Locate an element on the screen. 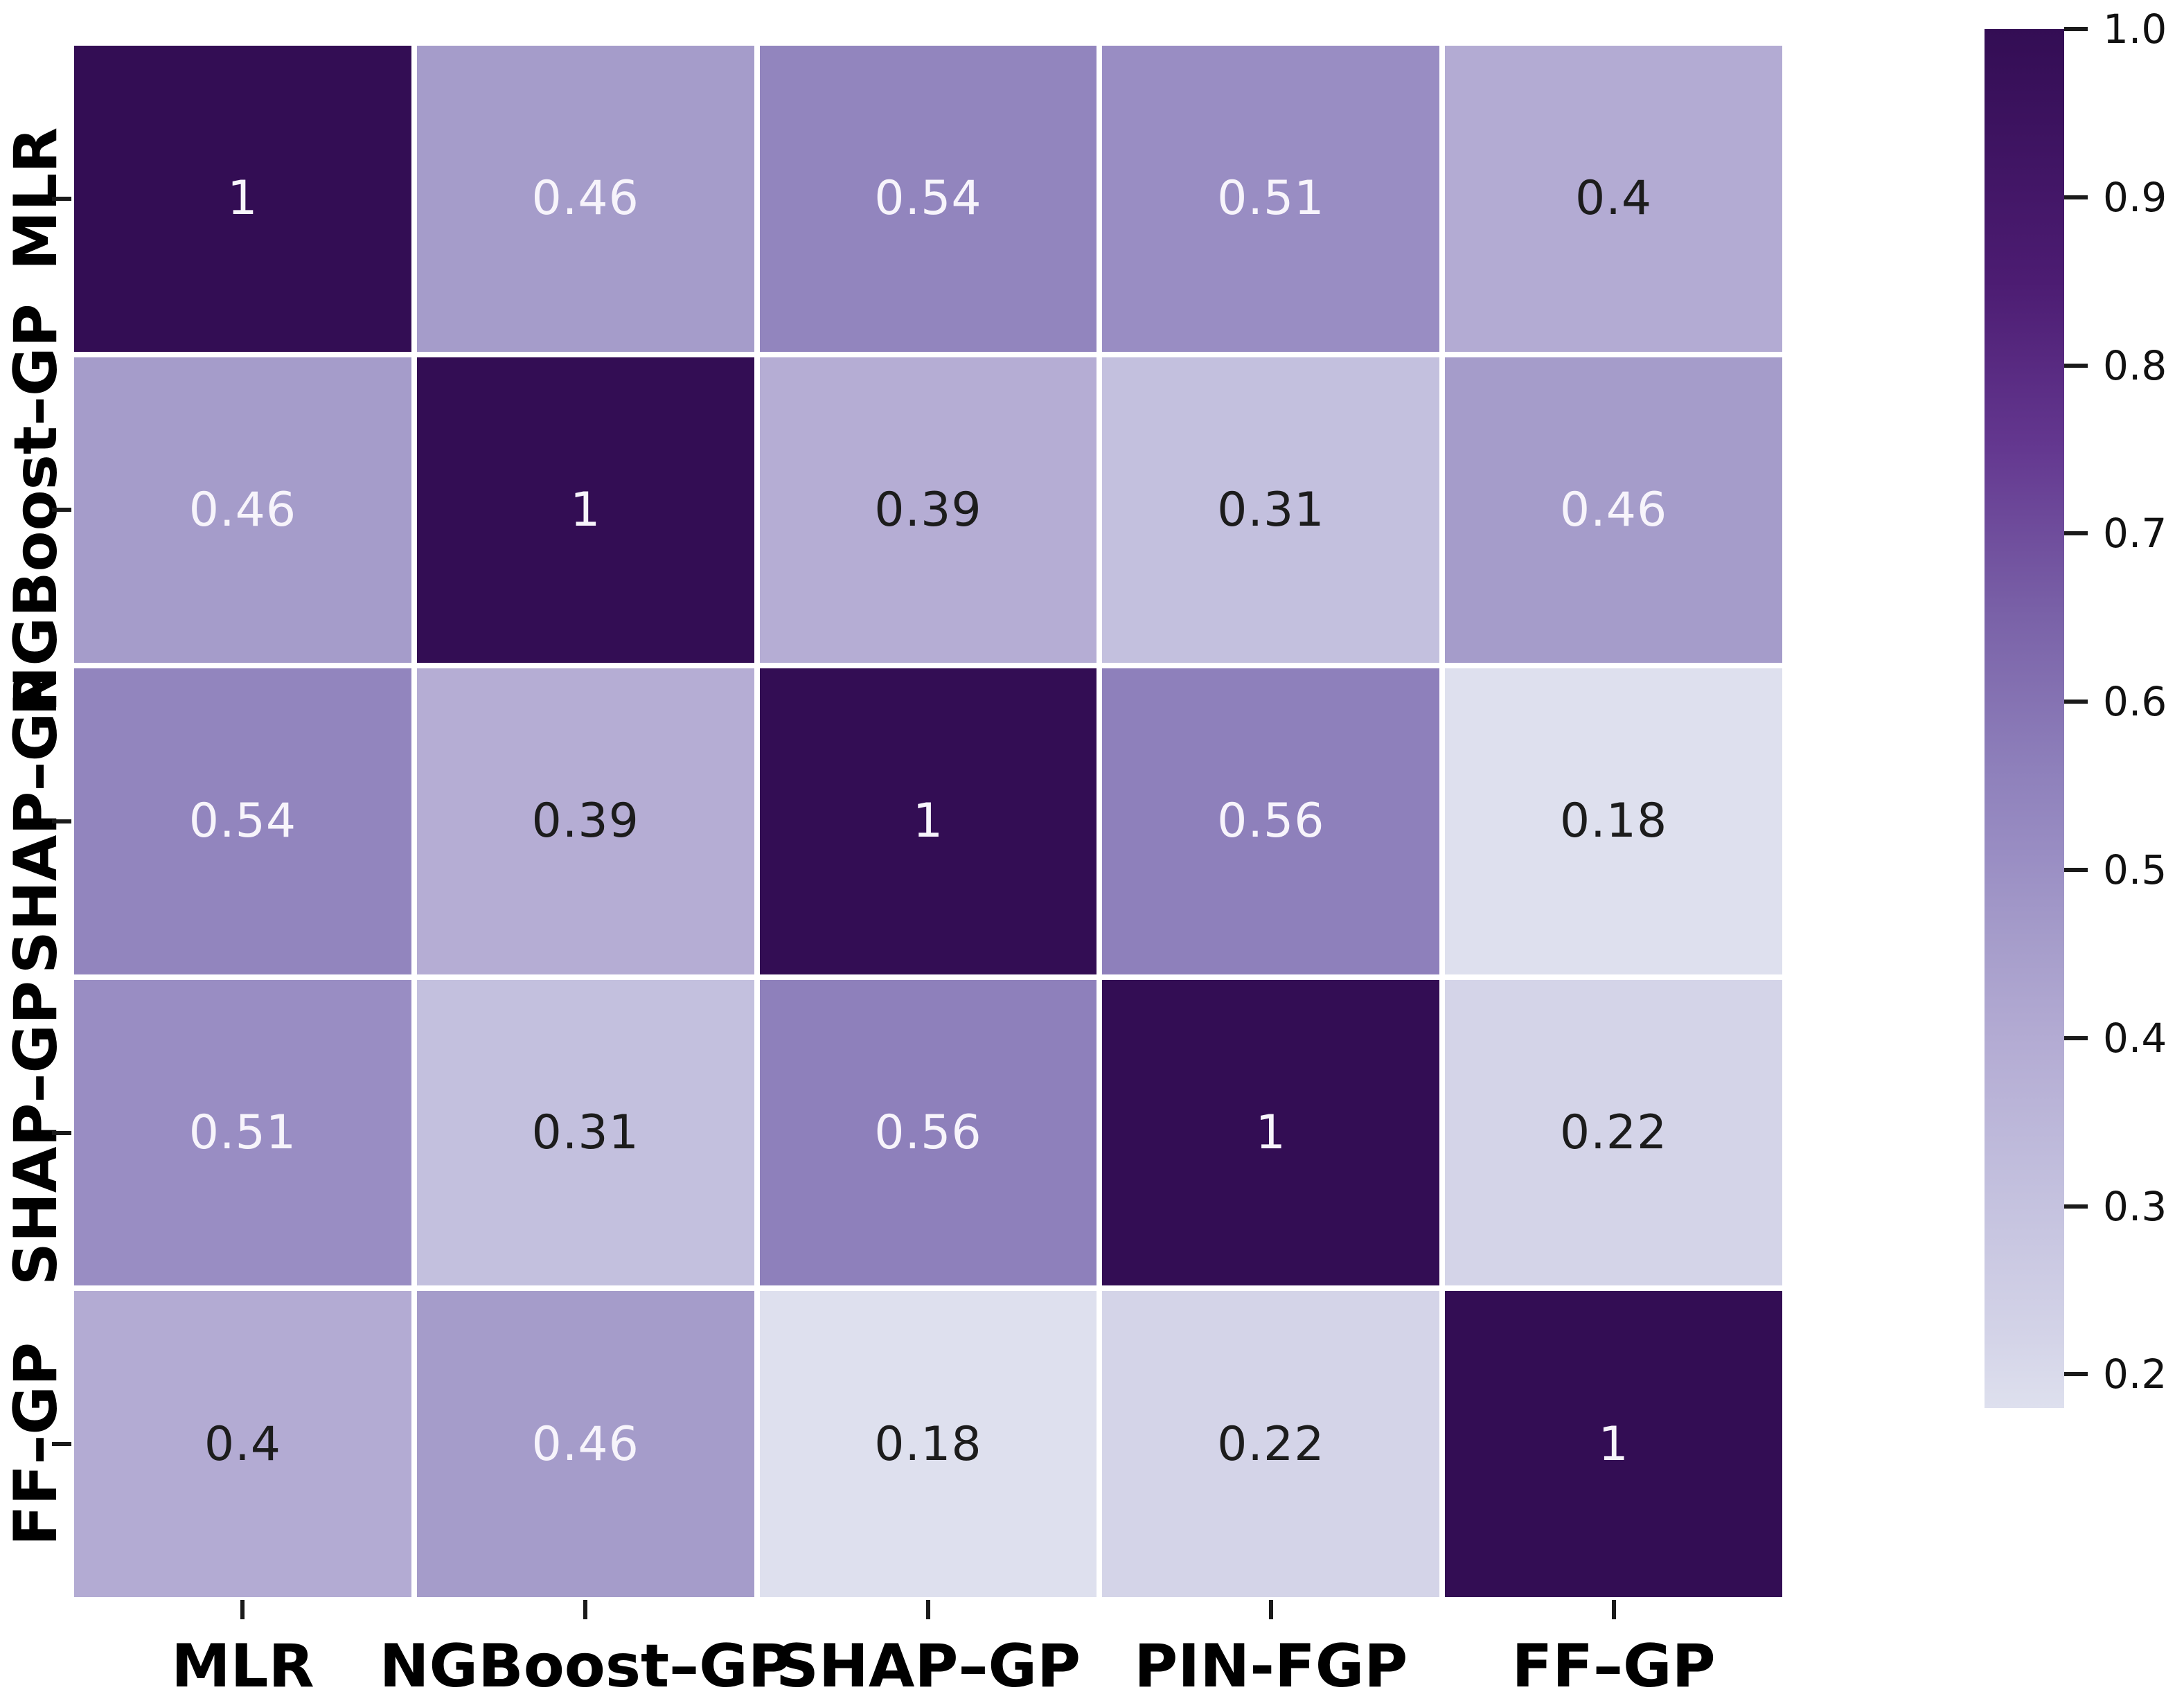 This screenshot has width=2184, height=1701. x-axis-label: SHAP–GP is located at coordinates (928, 1666).